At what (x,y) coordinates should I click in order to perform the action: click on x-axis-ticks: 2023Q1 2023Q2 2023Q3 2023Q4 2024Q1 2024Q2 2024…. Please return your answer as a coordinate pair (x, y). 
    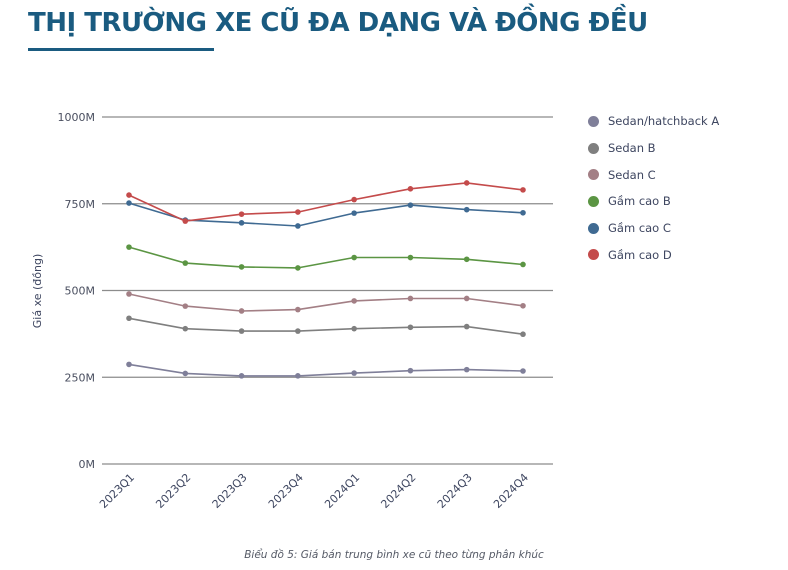
    Looking at the image, I should click on (314, 491).